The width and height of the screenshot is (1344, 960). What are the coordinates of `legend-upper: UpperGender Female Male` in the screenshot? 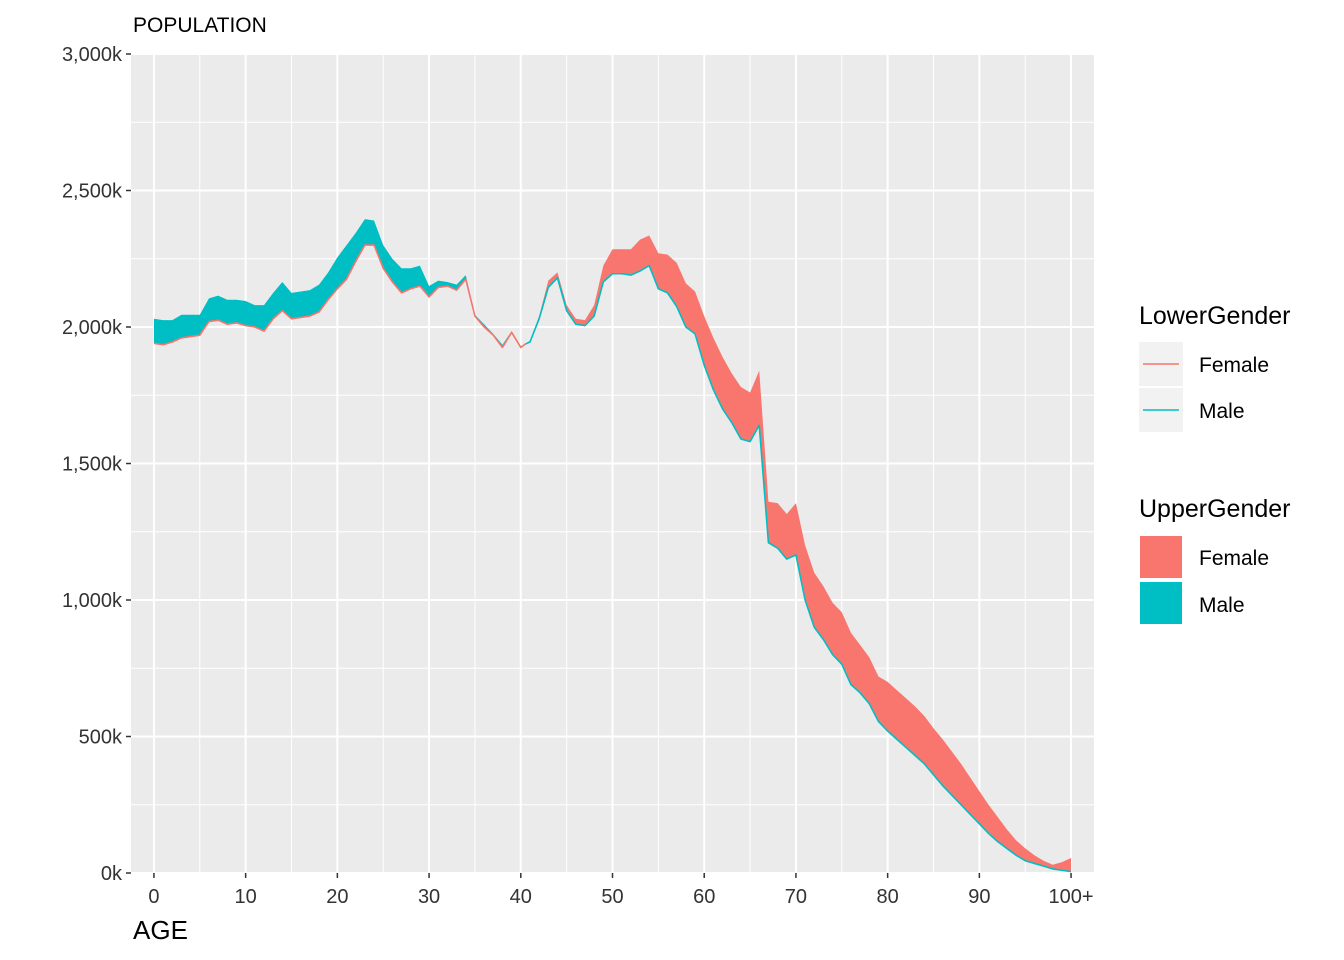 It's located at (1214, 559).